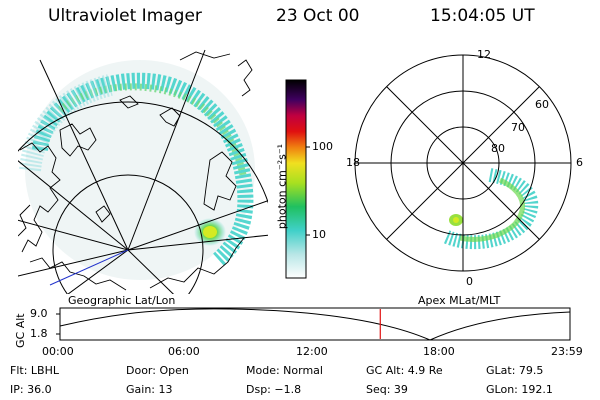 Image resolution: width=600 pixels, height=400 pixels. I want to click on time-tick-2359: 23:59, so click(567, 351).